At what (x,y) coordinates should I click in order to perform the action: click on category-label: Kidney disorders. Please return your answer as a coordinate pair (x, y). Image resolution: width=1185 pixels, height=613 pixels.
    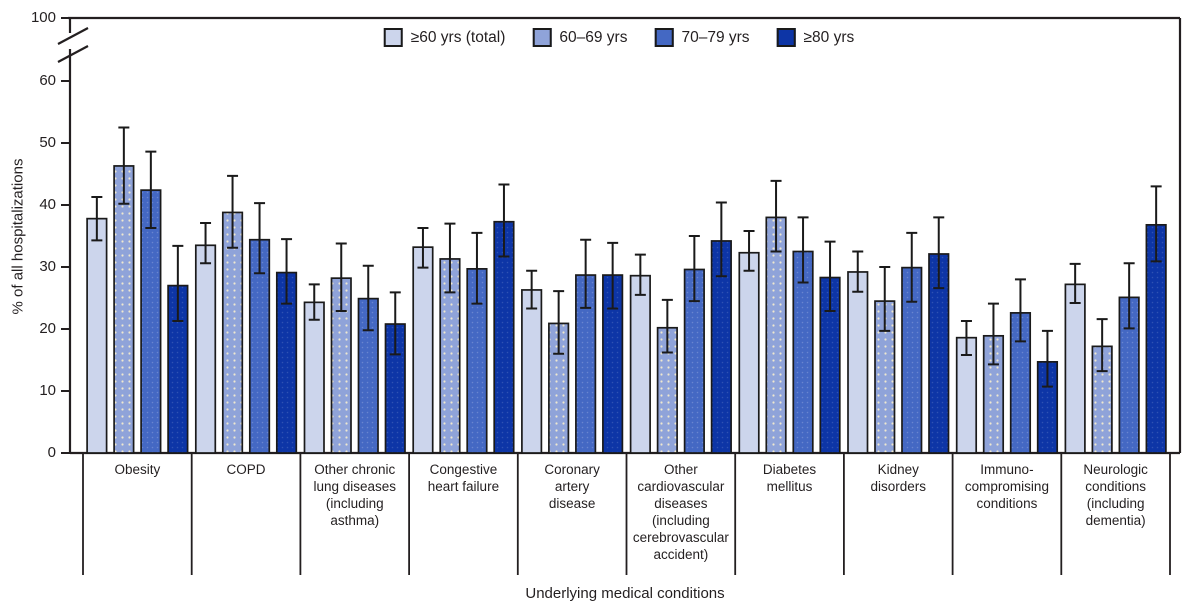
    Looking at the image, I should click on (898, 478).